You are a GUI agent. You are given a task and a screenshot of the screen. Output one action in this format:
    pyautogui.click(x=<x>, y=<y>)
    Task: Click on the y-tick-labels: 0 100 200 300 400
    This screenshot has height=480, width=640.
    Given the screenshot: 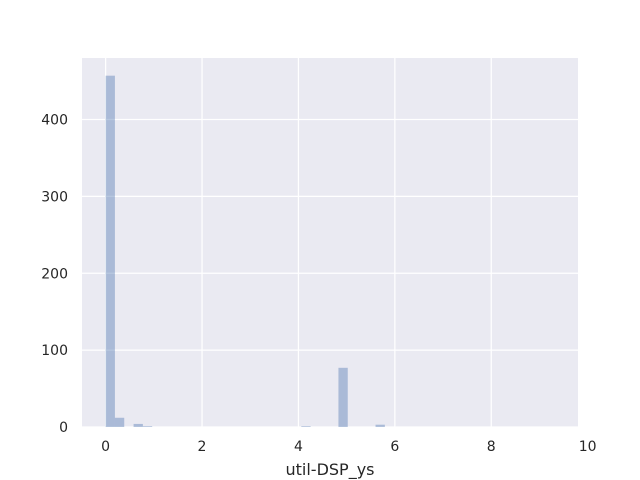 What is the action you would take?
    pyautogui.click(x=54, y=275)
    